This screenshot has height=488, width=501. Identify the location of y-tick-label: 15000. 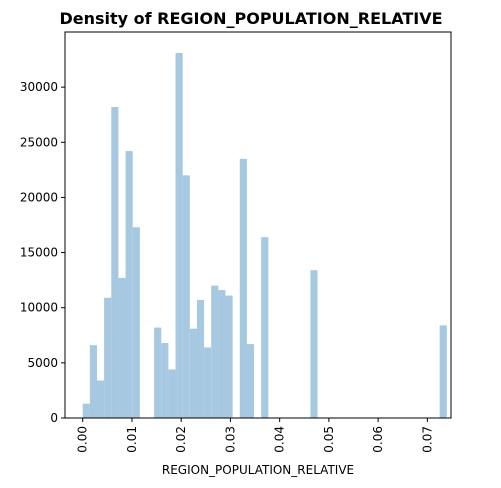
(39, 253).